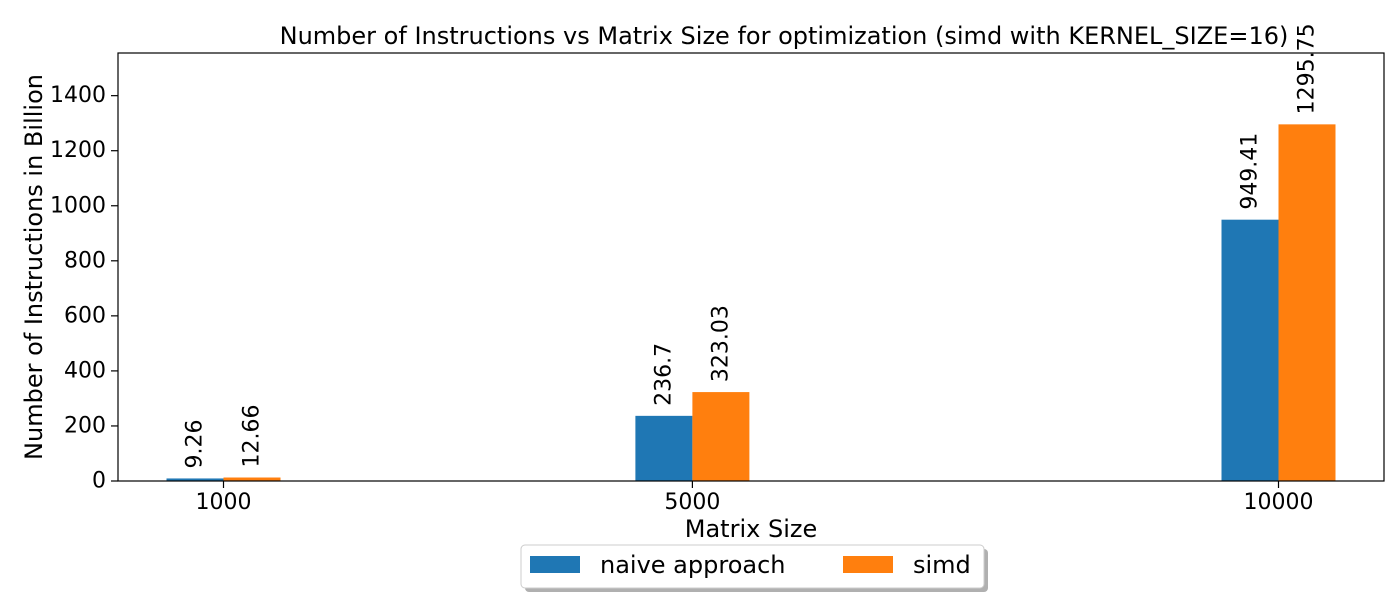 Image resolution: width=1400 pixels, height=600 pixels. I want to click on x-tick-label: 5000, so click(692, 502).